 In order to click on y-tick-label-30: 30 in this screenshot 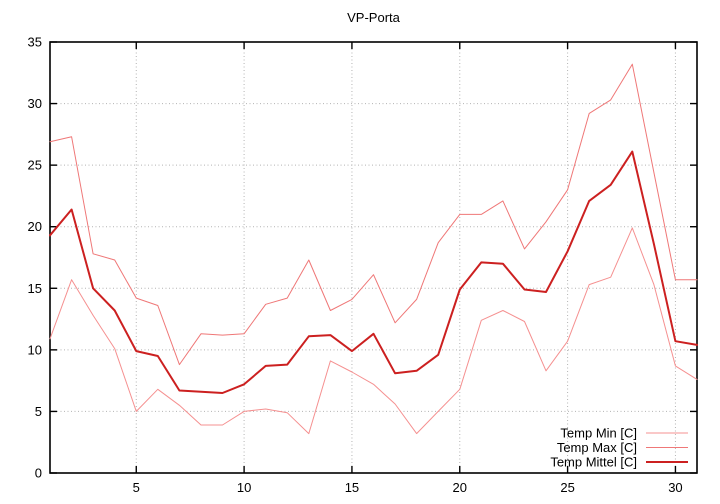, I will do `click(35, 103)`.